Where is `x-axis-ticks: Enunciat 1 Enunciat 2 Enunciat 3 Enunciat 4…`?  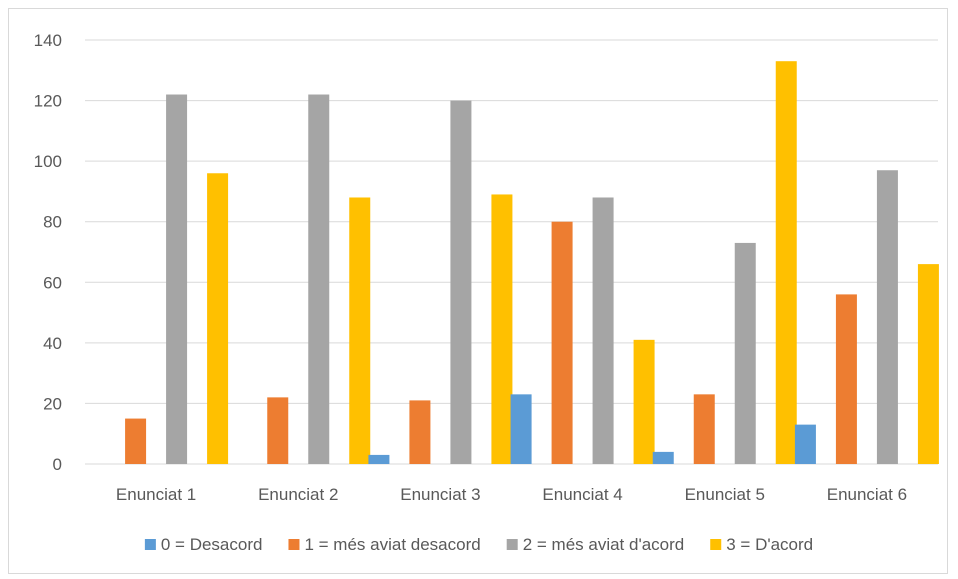
x-axis-ticks: Enunciat 1 Enunciat 2 Enunciat 3 Enunciat 4… is located at coordinates (511, 494).